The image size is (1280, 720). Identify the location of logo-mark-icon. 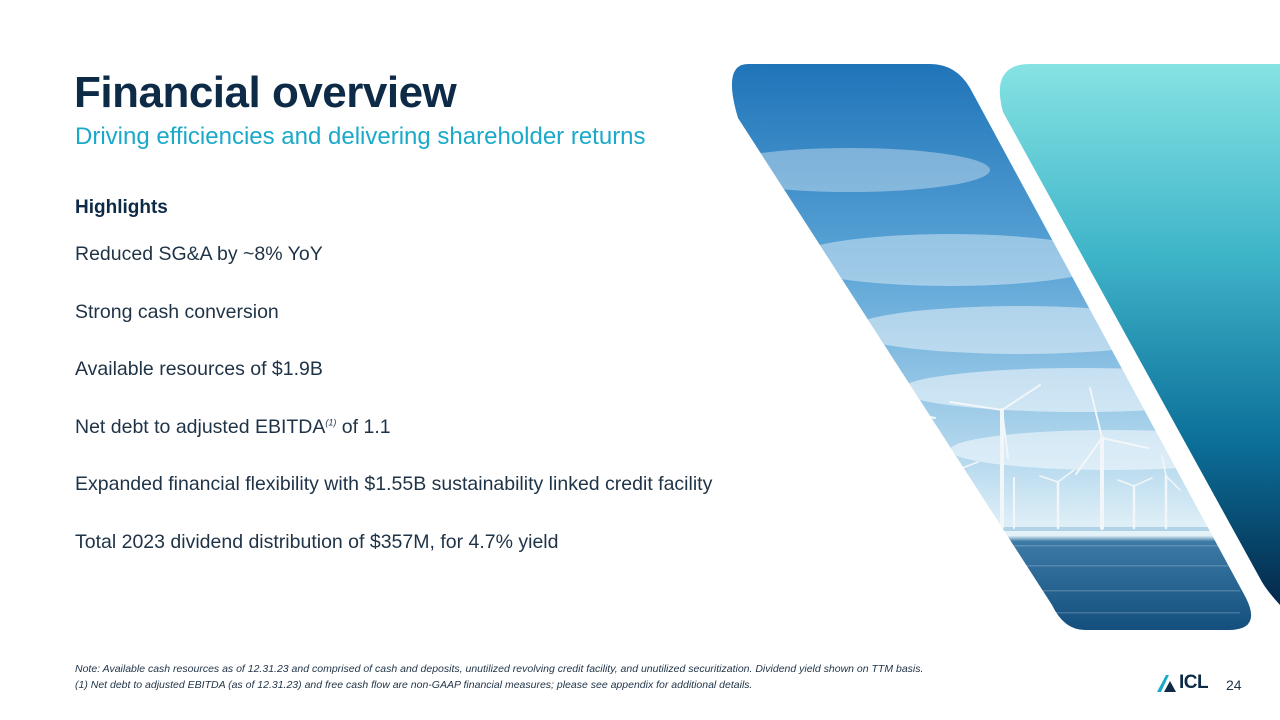
(1166, 683).